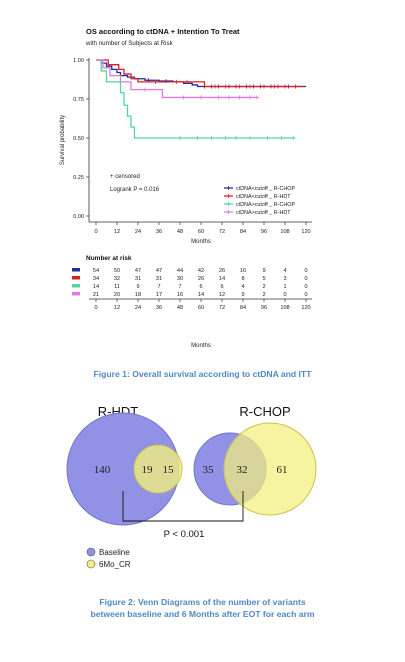  Describe the element at coordinates (180, 271) in the screenshot. I see `risk-cell: 44` at that location.